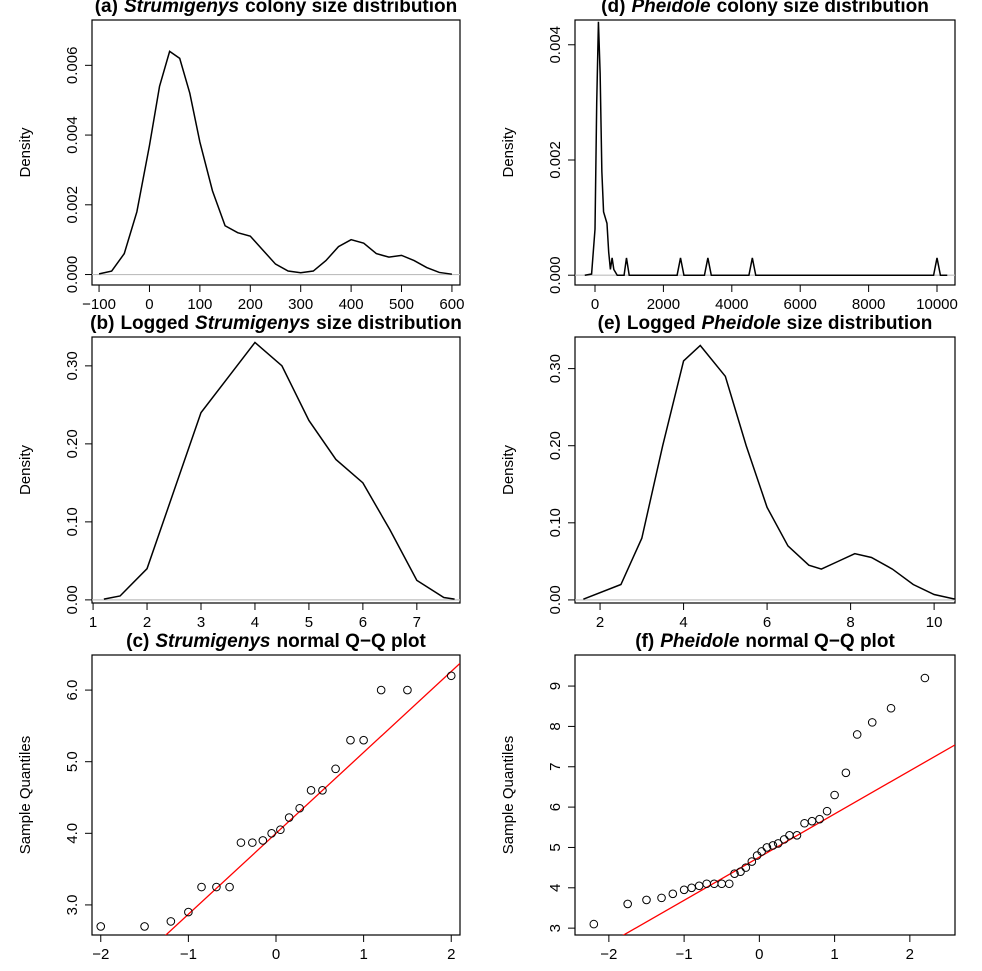 This screenshot has height=971, width=982. Describe the element at coordinates (800, 304) in the screenshot. I see `x-tick-label: 6000` at that location.